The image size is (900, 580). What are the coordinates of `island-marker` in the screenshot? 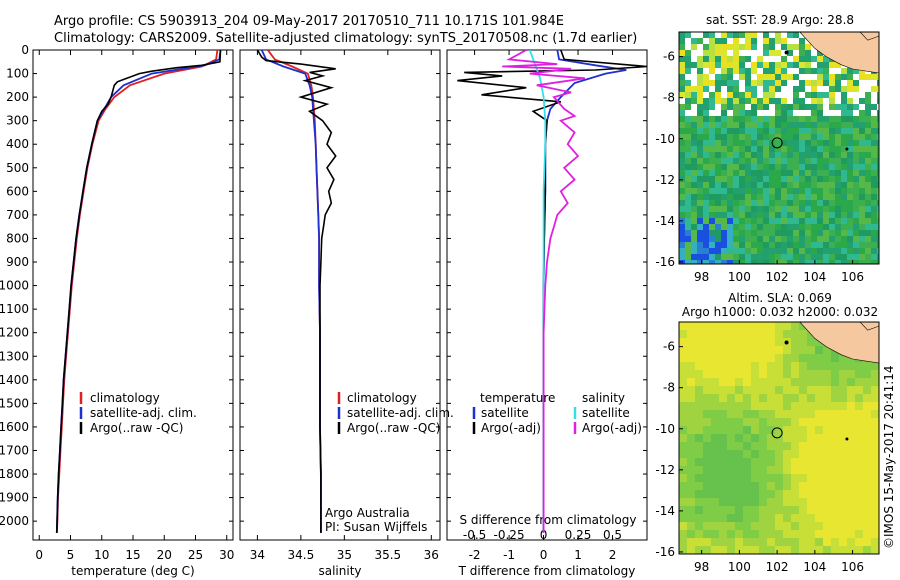 It's located at (847, 149).